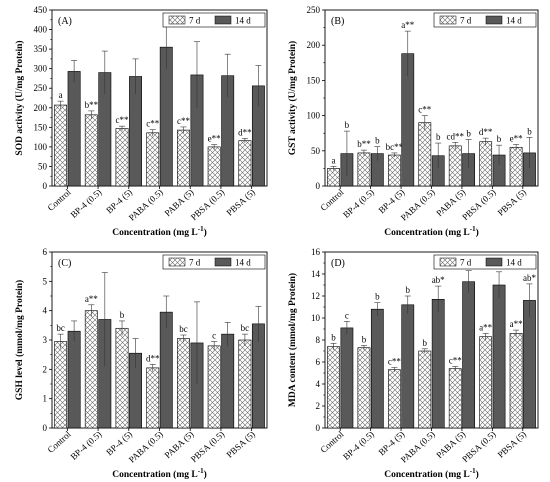 This screenshot has height=482, width=550. What do you see at coordinates (516, 324) in the screenshot?
I see `panel-4-significance-label: a**` at bounding box center [516, 324].